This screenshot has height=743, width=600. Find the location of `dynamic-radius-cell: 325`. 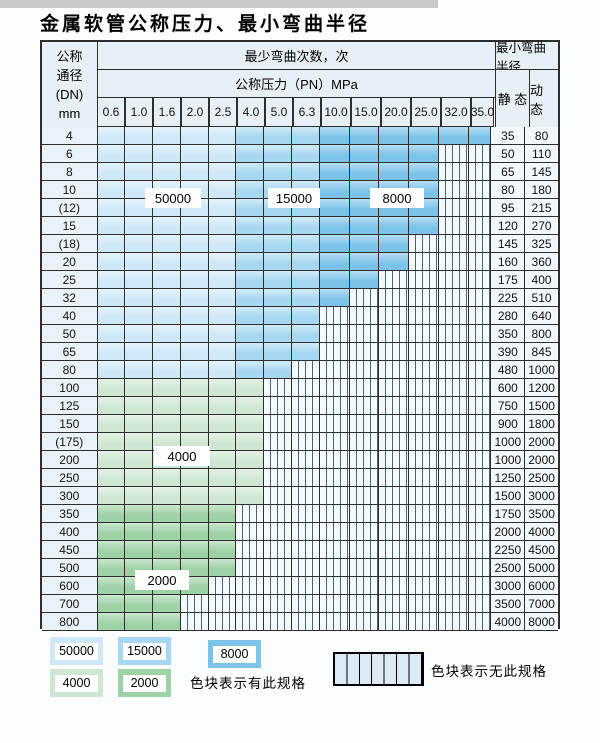

dynamic-radius-cell: 325 is located at coordinates (541, 244).